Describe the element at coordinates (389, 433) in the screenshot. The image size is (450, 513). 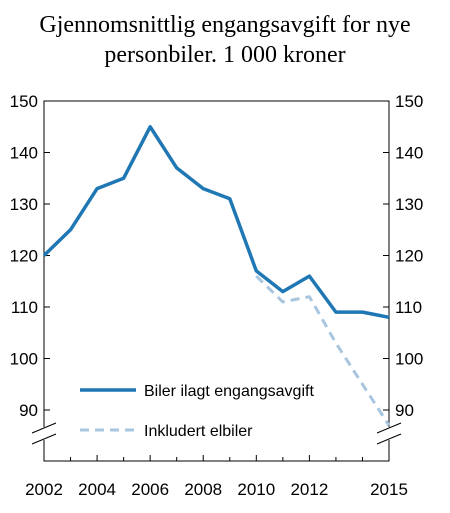
I see `axis-break-gap-right` at that location.